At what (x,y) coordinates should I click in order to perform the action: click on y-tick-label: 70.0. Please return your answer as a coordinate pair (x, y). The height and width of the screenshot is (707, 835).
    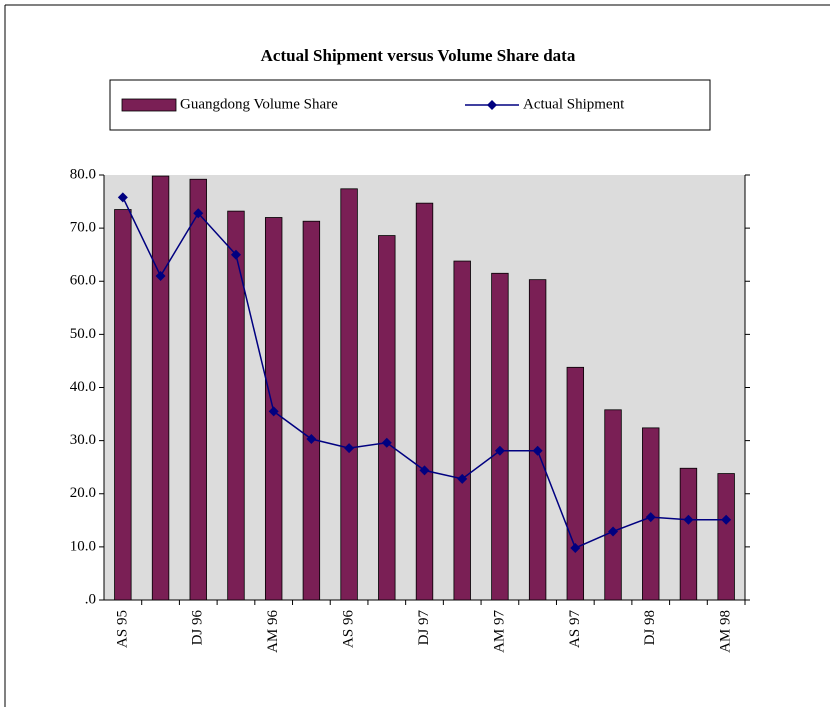
    Looking at the image, I should click on (83, 228).